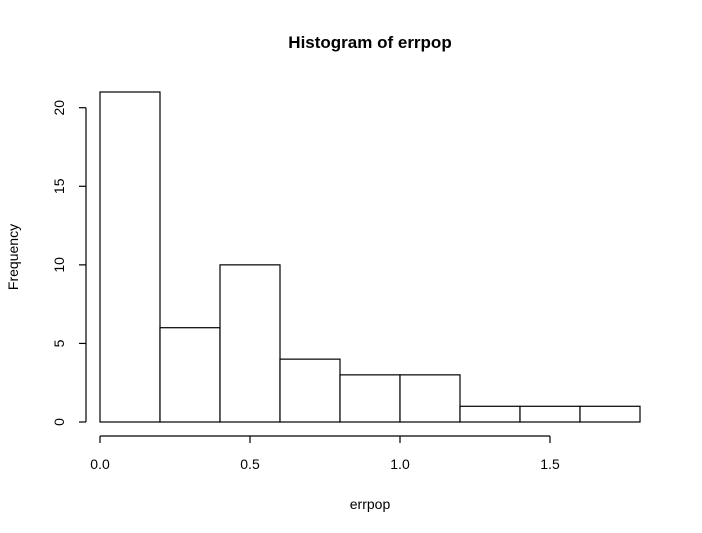  Describe the element at coordinates (369, 42) in the screenshot. I see `chart-title: Histogram of errpop` at that location.